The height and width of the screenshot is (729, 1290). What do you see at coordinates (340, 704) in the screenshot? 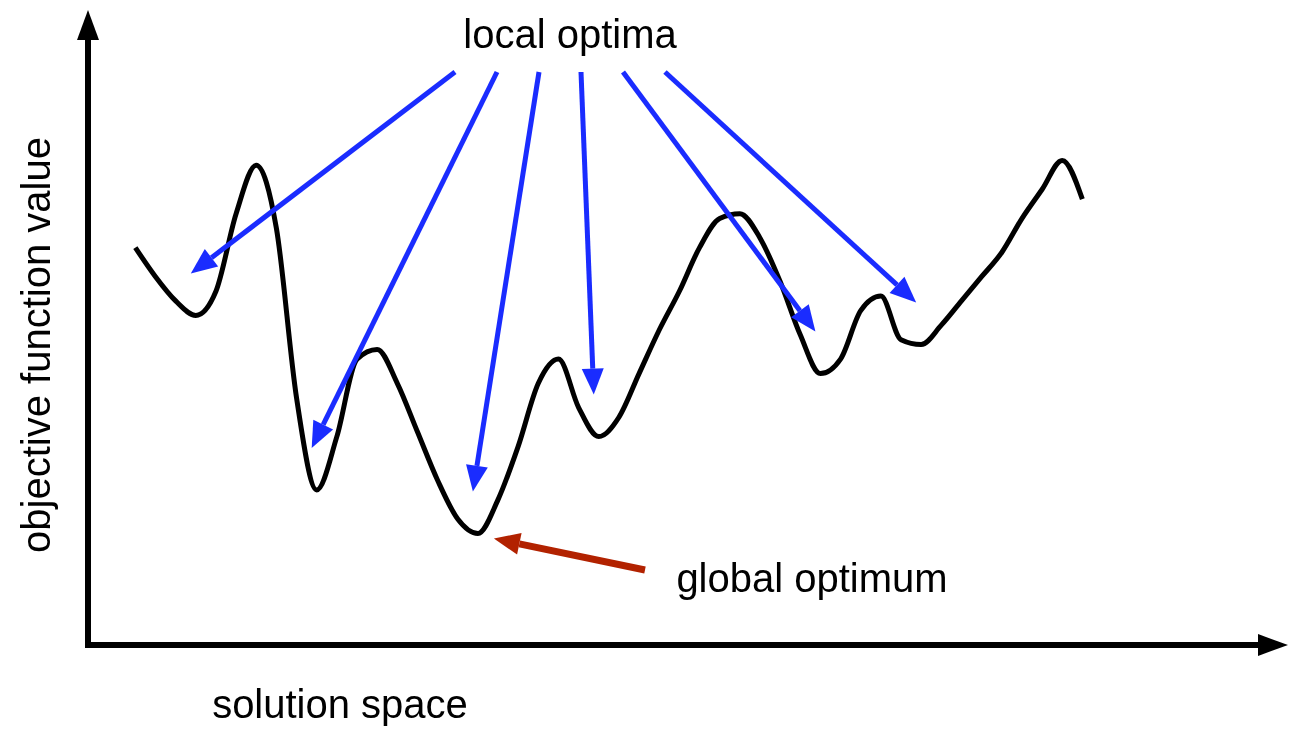
I see `x-axis-title: solution space` at bounding box center [340, 704].